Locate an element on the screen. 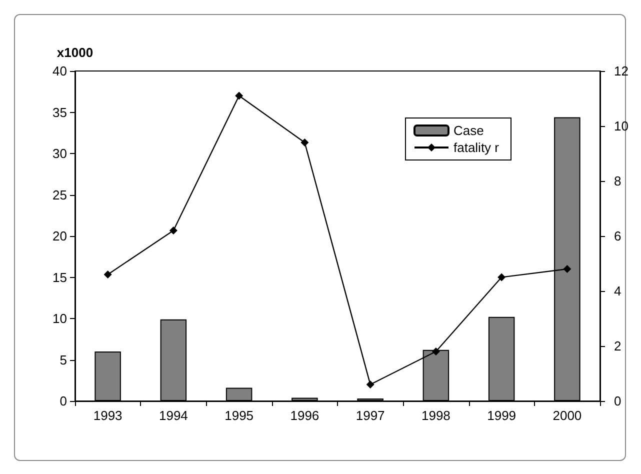 This screenshot has width=641, height=474. y2-tick-label: 6 is located at coordinates (618, 236).